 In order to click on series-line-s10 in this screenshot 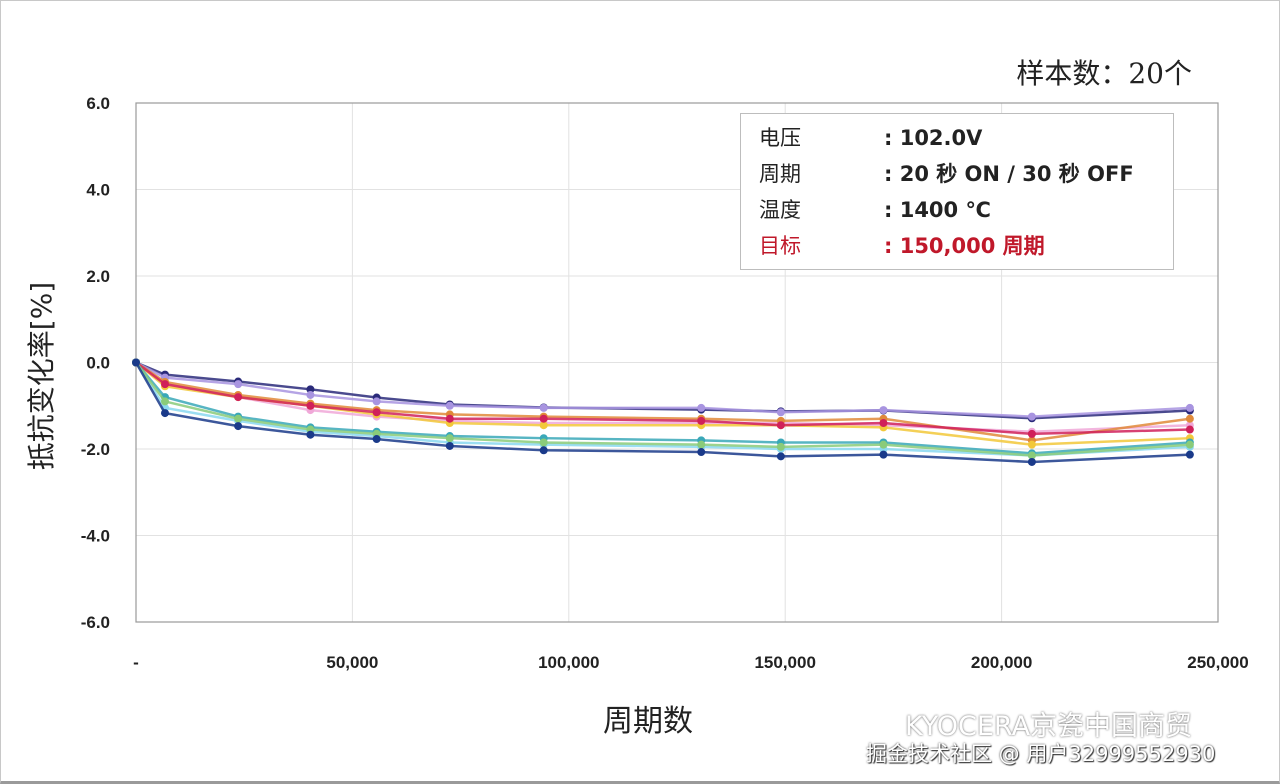, I will do `click(662, 412)`.